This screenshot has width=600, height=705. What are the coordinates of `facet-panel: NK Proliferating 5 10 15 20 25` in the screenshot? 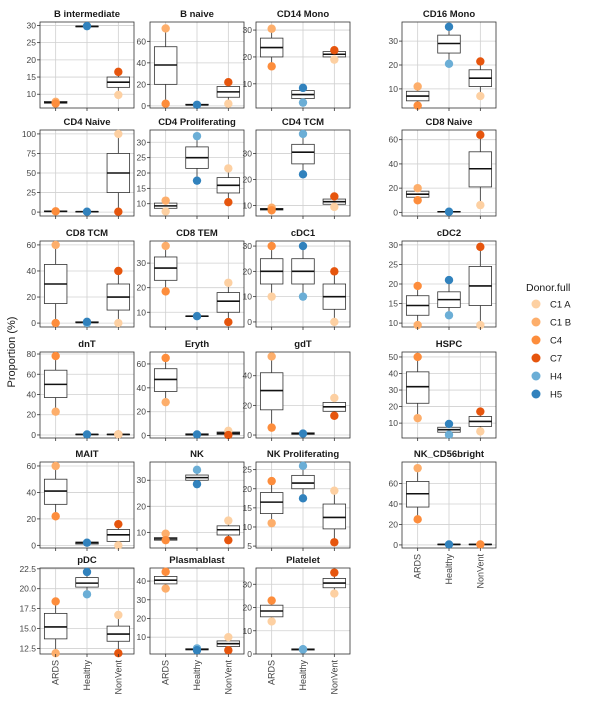 It's located at (297, 500).